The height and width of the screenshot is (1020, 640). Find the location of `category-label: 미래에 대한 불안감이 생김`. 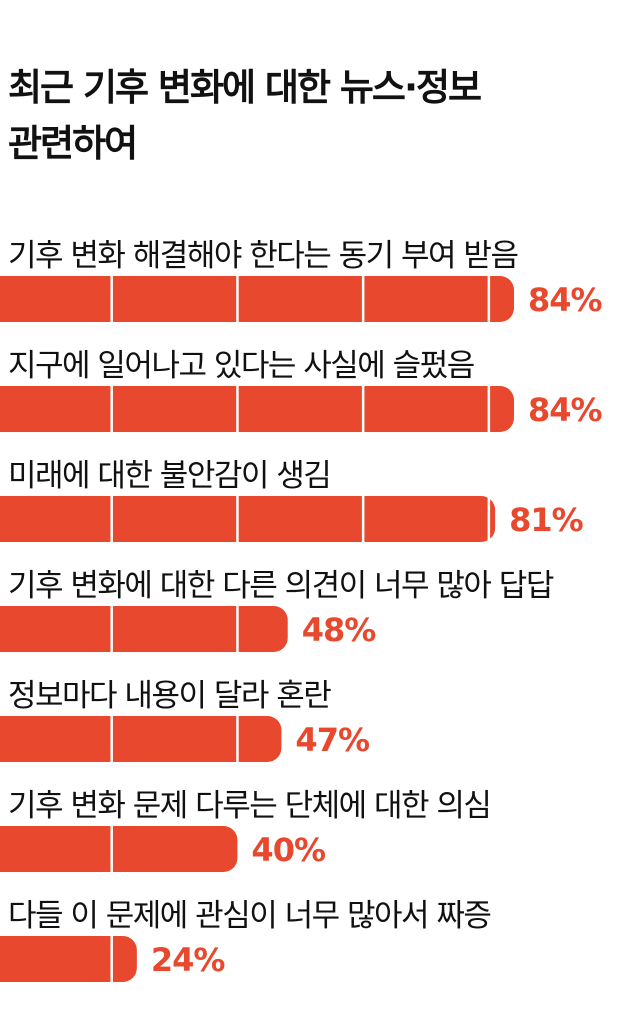

category-label: 미래에 대한 불안감이 생김 is located at coordinates (169, 476).